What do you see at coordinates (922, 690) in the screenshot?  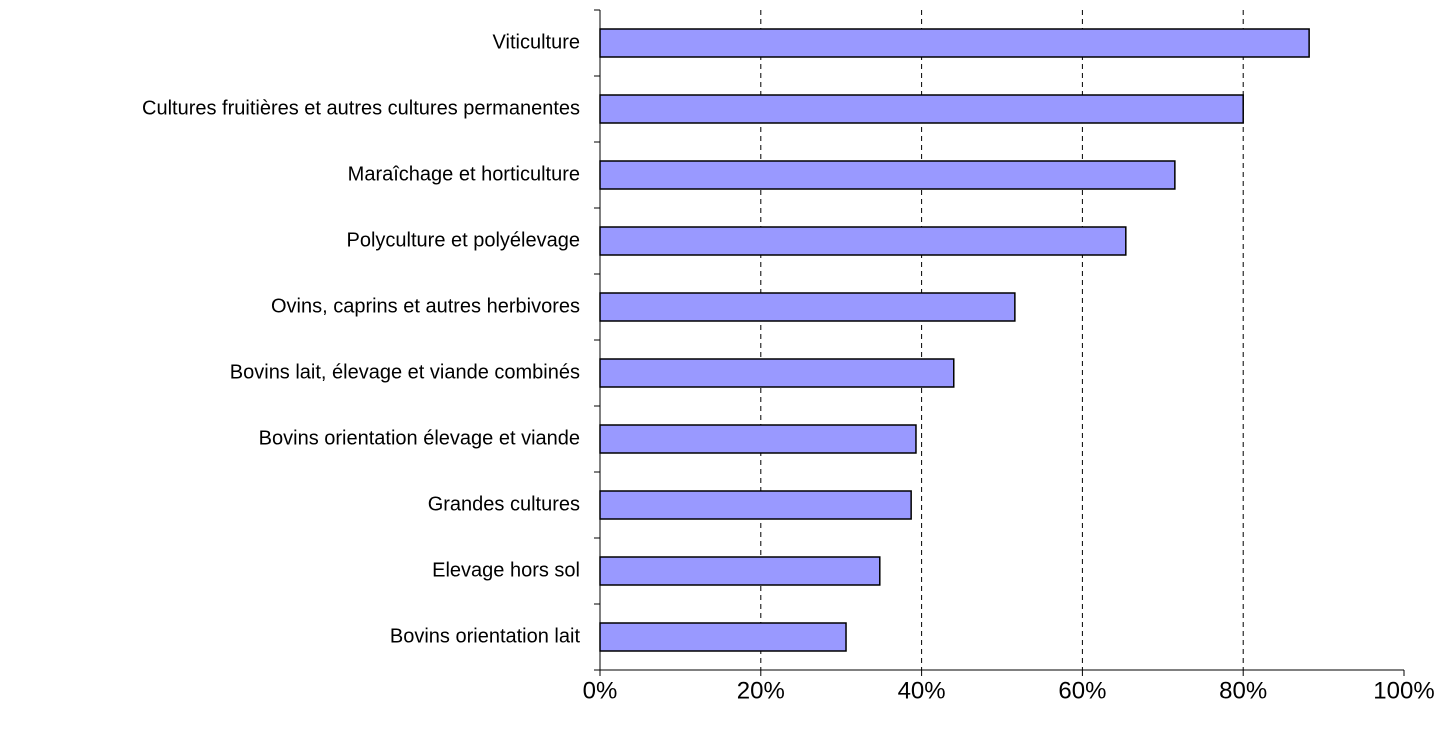 I see `x-tick-label: 40%` at bounding box center [922, 690].